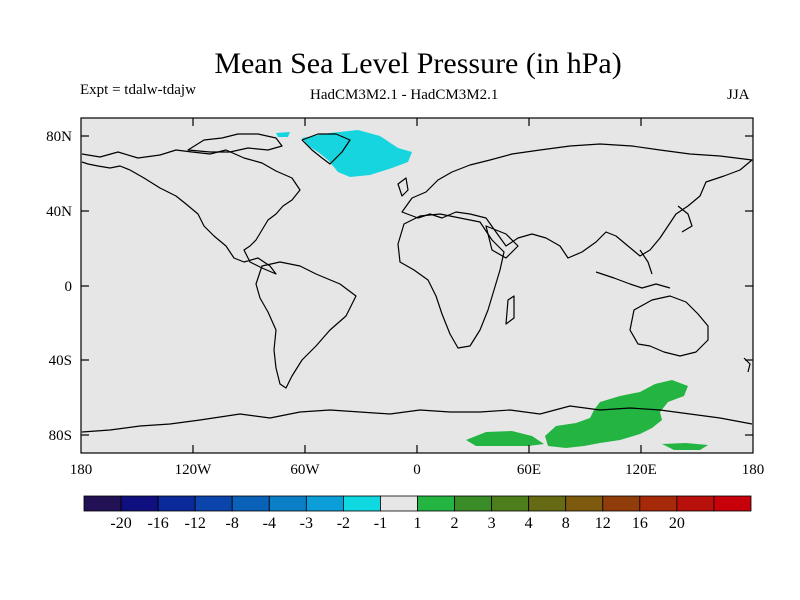 The height and width of the screenshot is (600, 800). Describe the element at coordinates (677, 523) in the screenshot. I see `colorbar-label: 20` at that location.